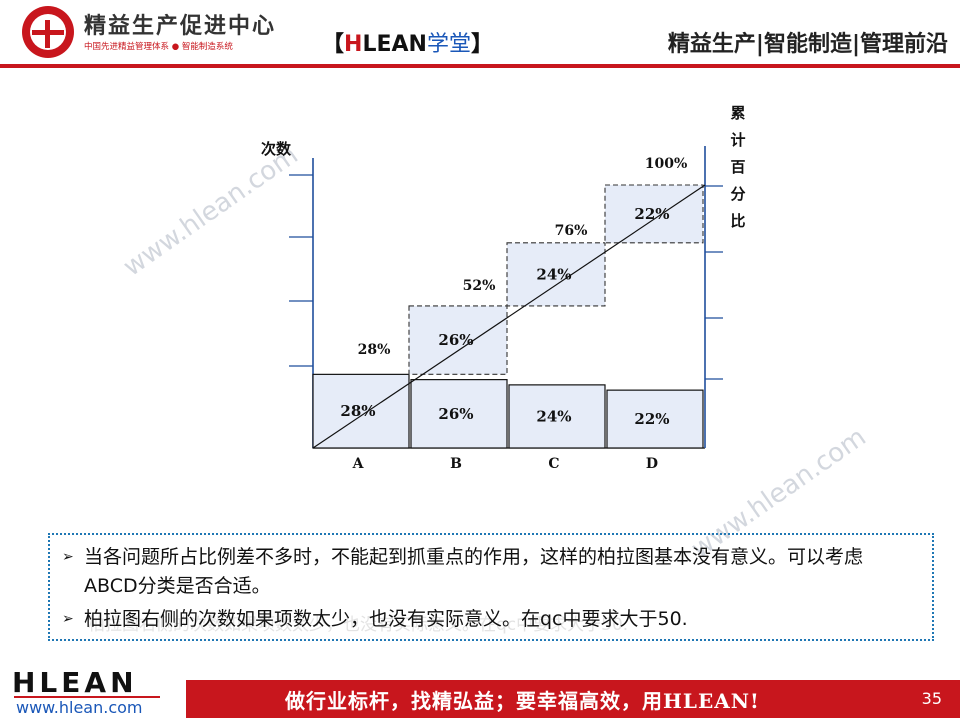  Describe the element at coordinates (357, 411) in the screenshot. I see `bar-value-label: 28%` at that location.